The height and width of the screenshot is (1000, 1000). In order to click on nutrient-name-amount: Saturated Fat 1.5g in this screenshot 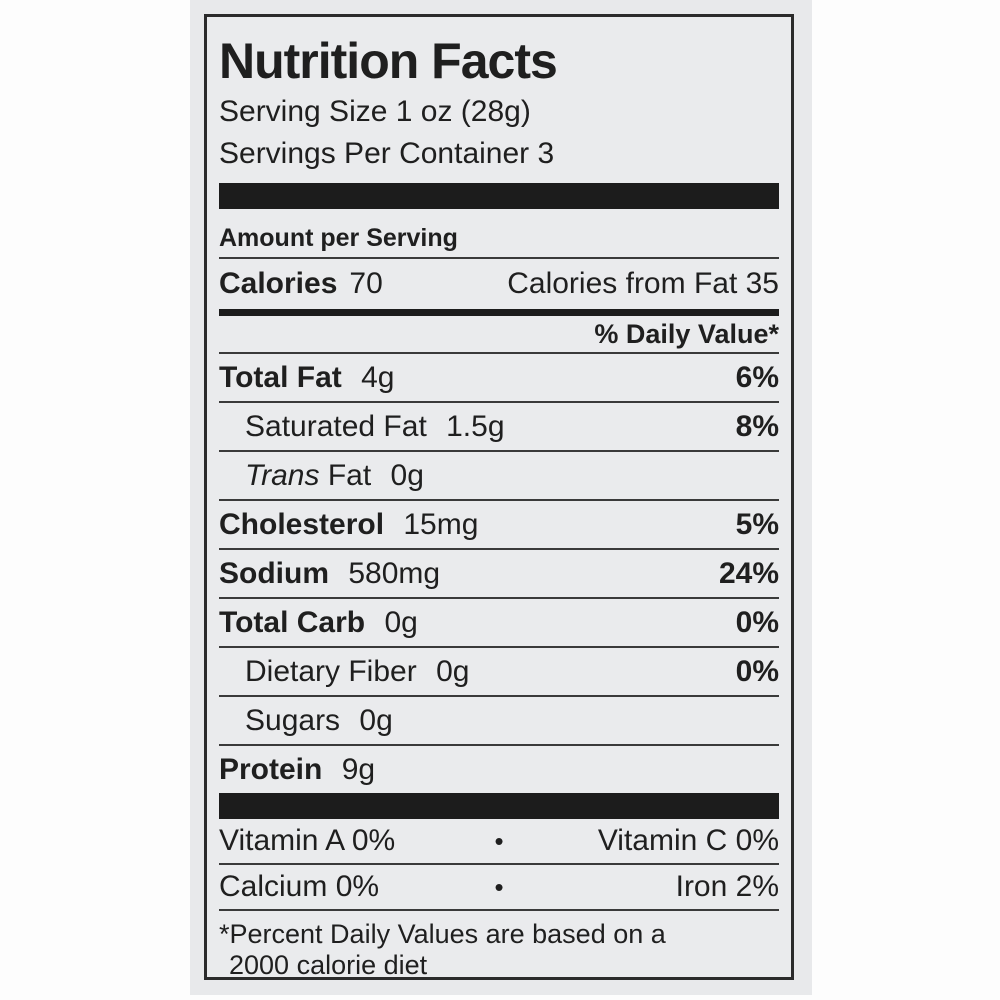, I will do `click(362, 427)`.